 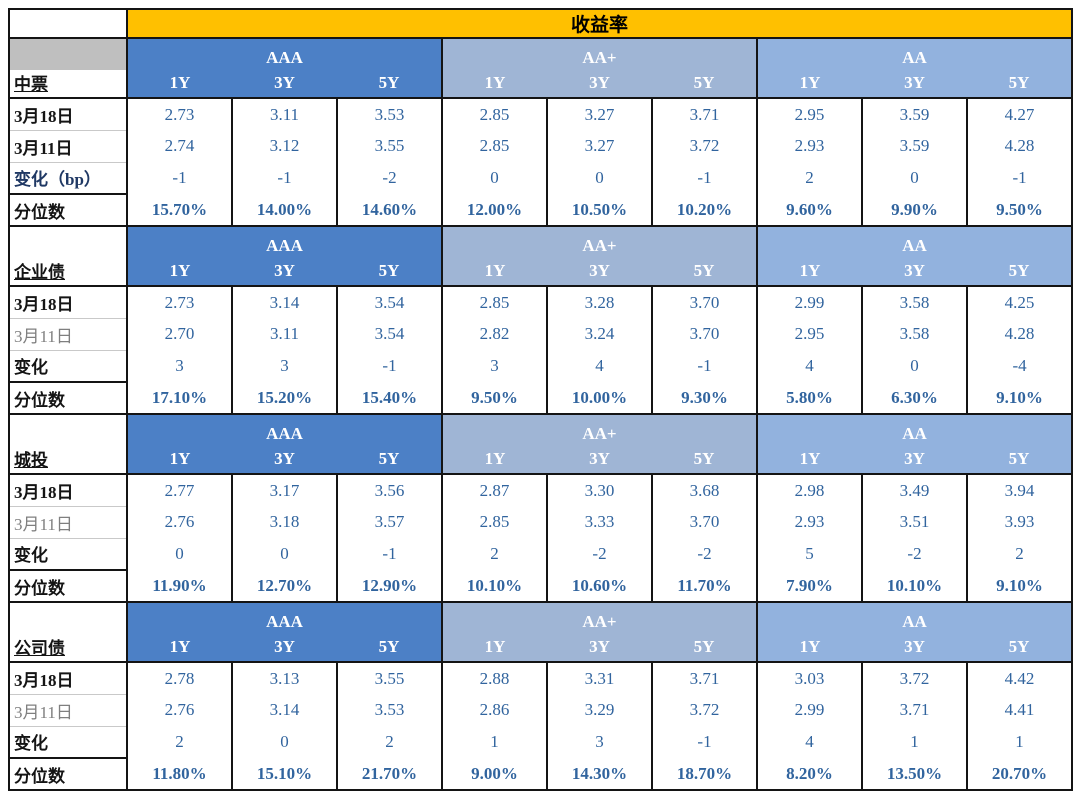 I want to click on value-cell: 2.76, so click(x=179, y=522).